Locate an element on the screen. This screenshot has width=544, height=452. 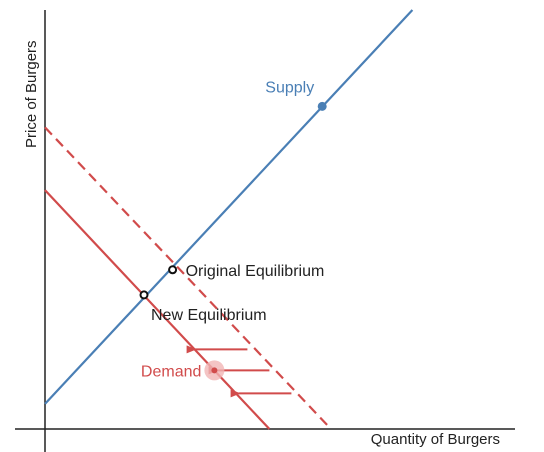
original-equilibrium-point is located at coordinates (173, 270).